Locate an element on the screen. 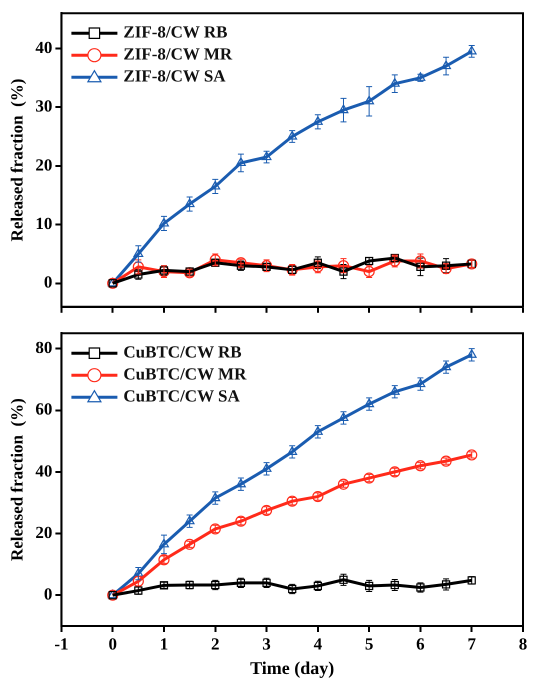  x-tick-label: 1 is located at coordinates (164, 644).